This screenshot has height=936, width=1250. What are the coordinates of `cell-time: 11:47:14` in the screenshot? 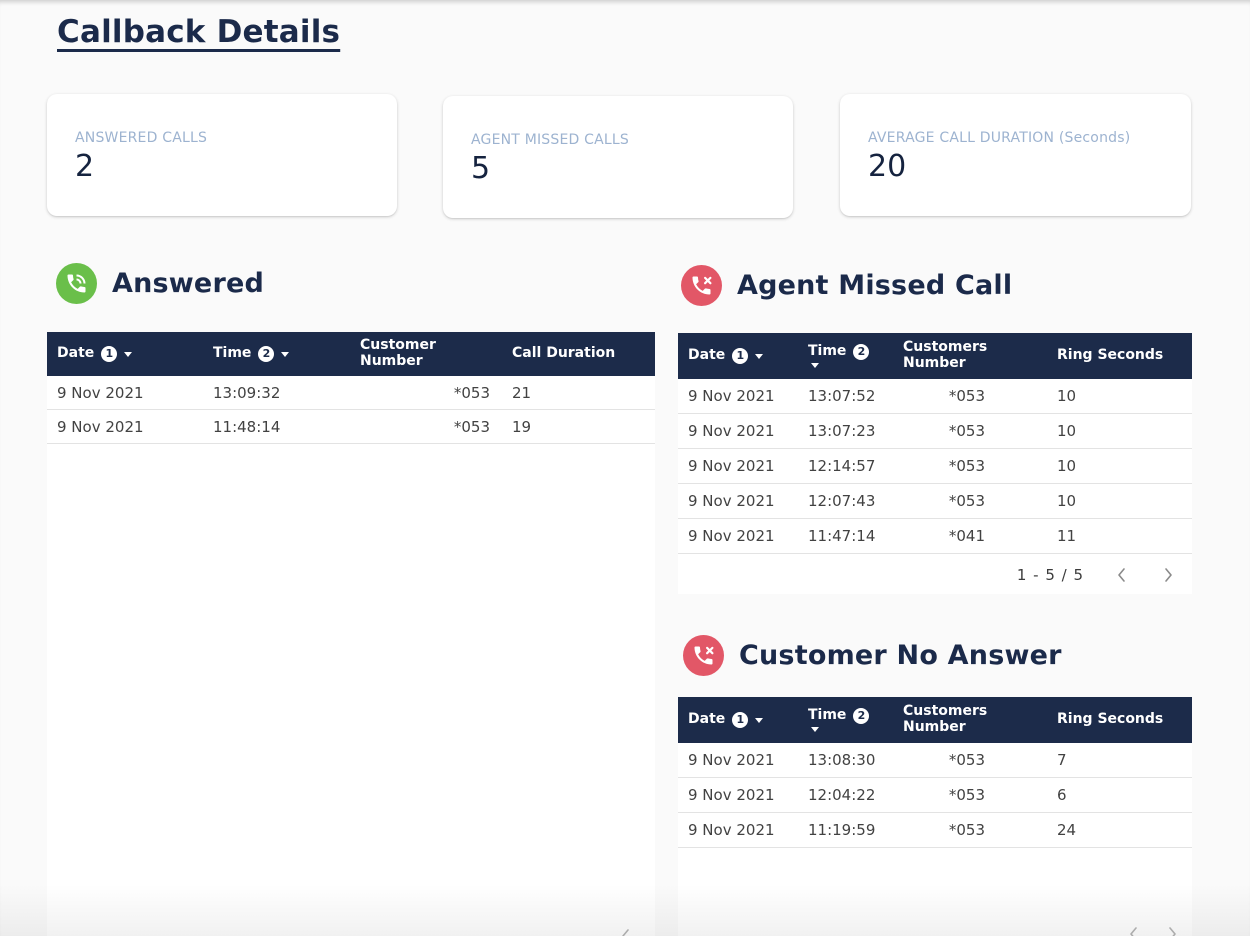 It's located at (842, 536).